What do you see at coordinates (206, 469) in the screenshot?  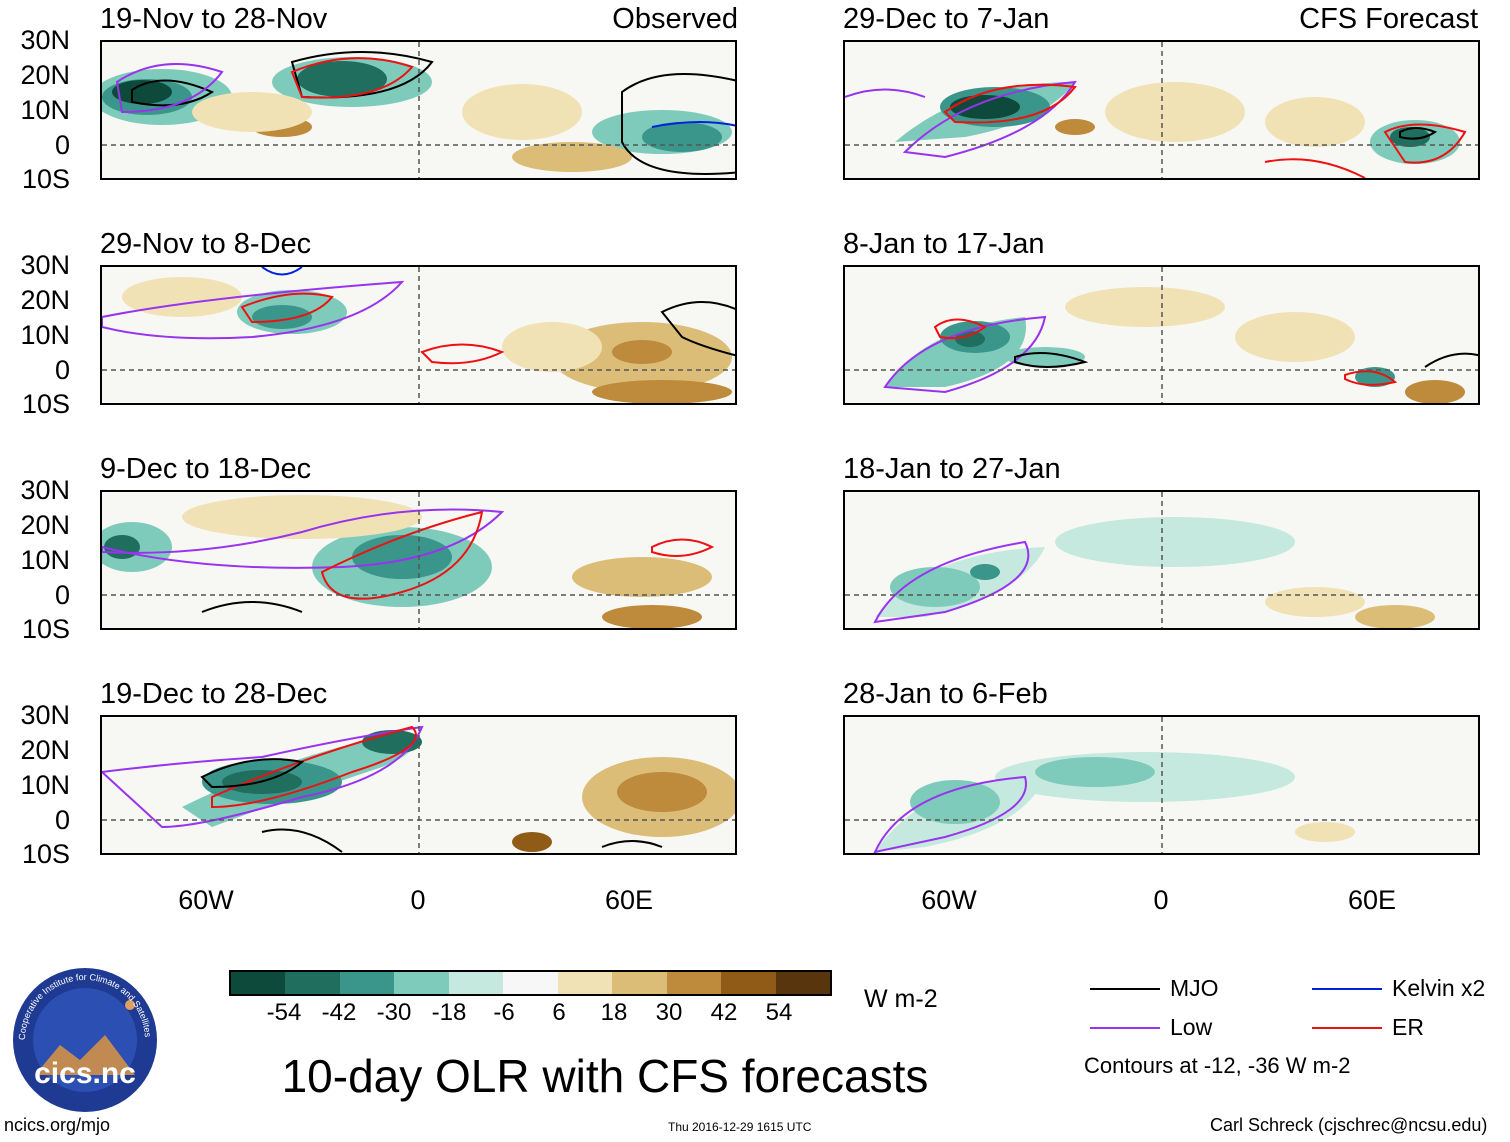 I see `panel-title-3: 9-Dec to 18-Dec` at bounding box center [206, 469].